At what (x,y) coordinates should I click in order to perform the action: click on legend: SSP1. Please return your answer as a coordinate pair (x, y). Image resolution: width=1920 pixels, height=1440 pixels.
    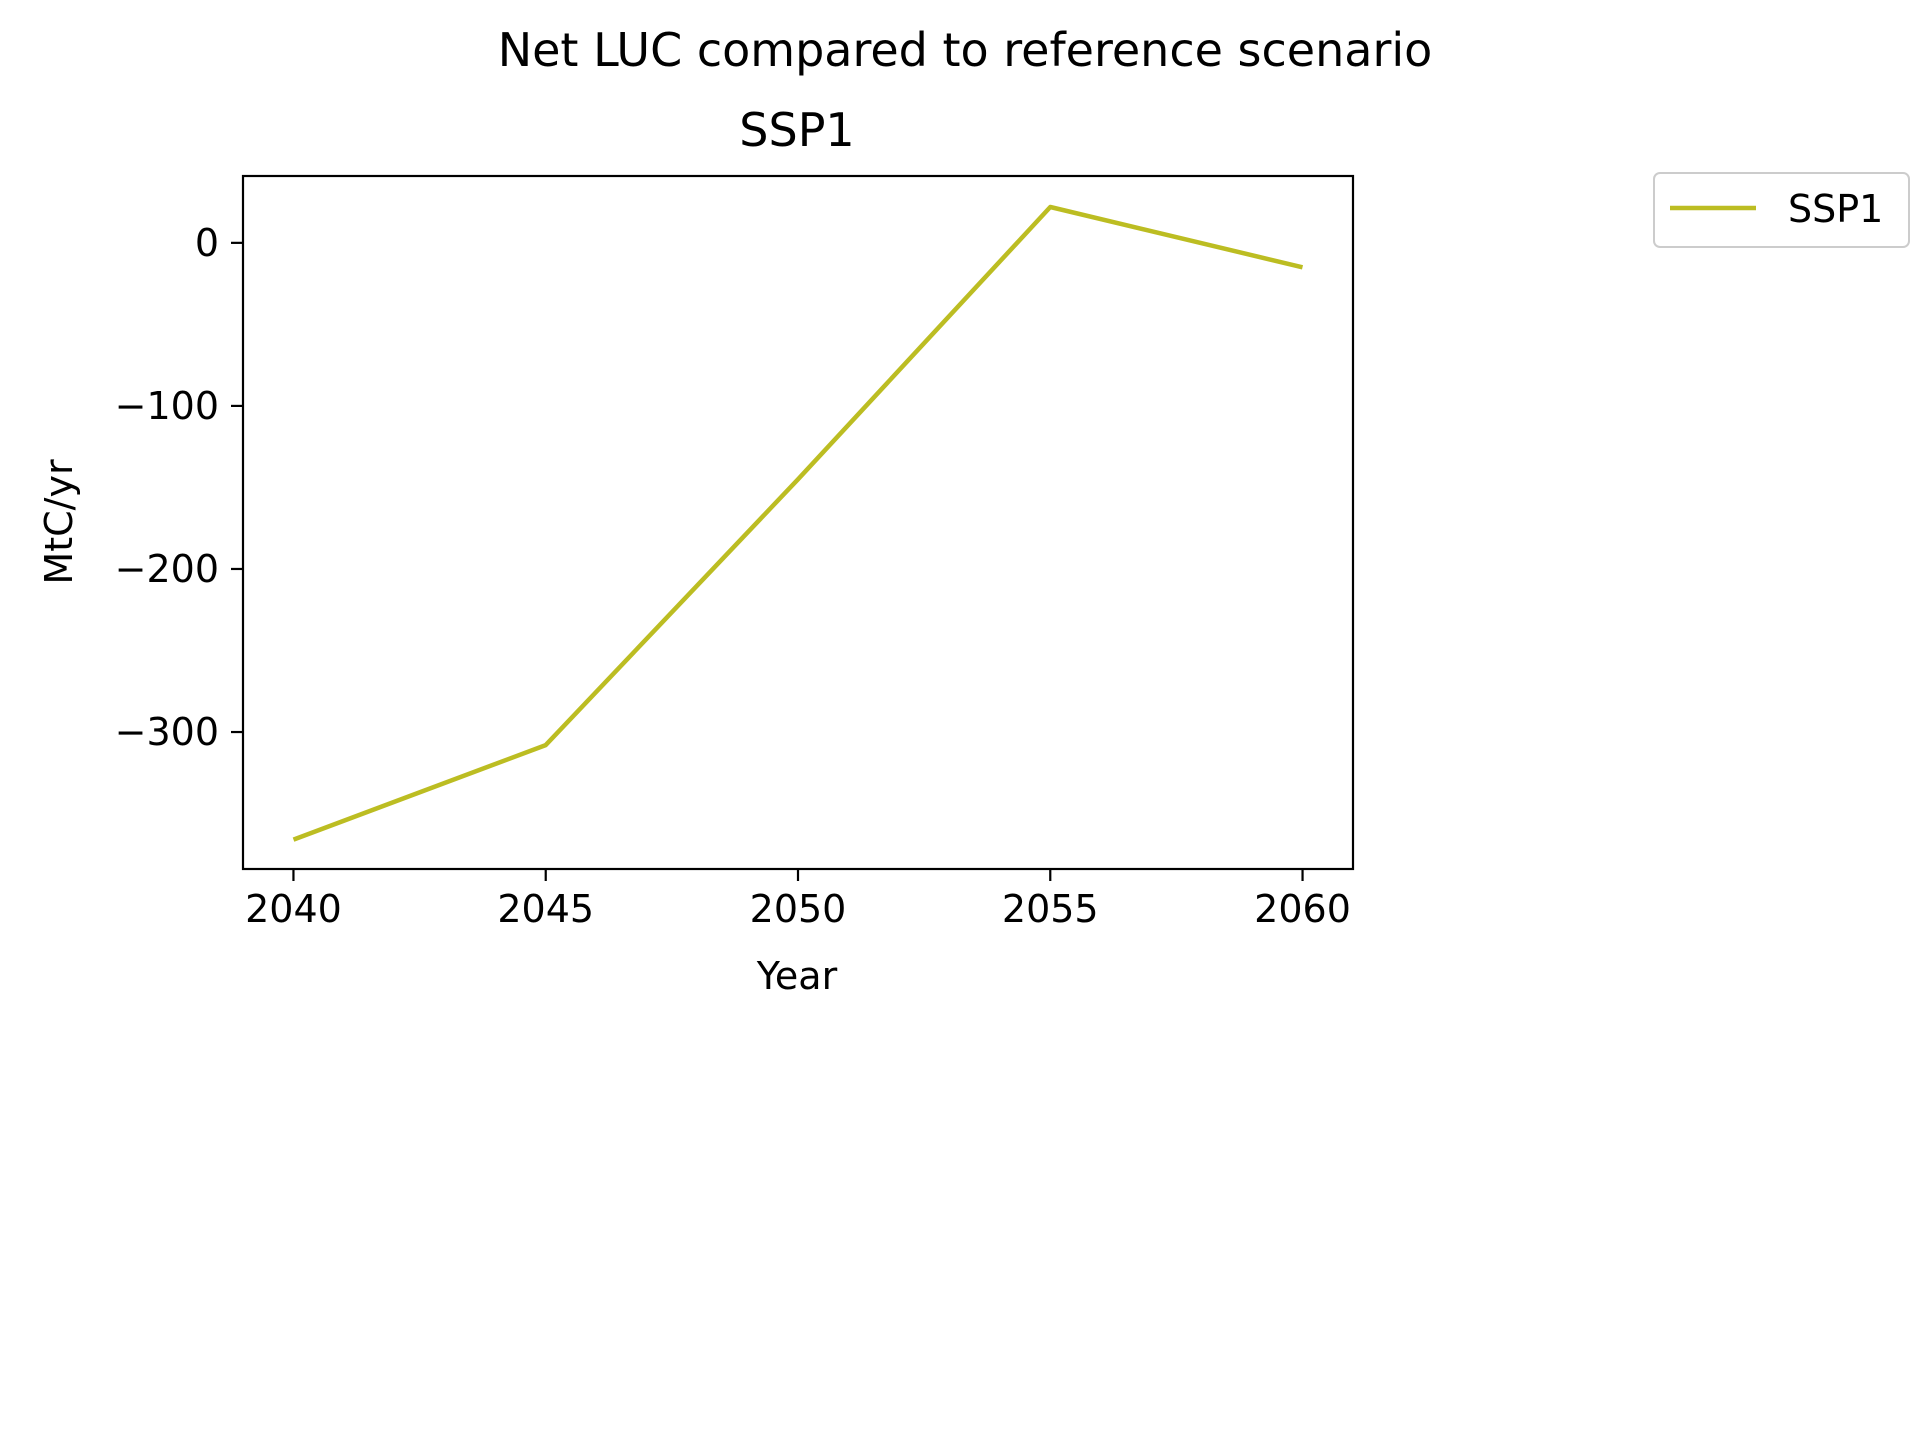
    Looking at the image, I should click on (1781, 210).